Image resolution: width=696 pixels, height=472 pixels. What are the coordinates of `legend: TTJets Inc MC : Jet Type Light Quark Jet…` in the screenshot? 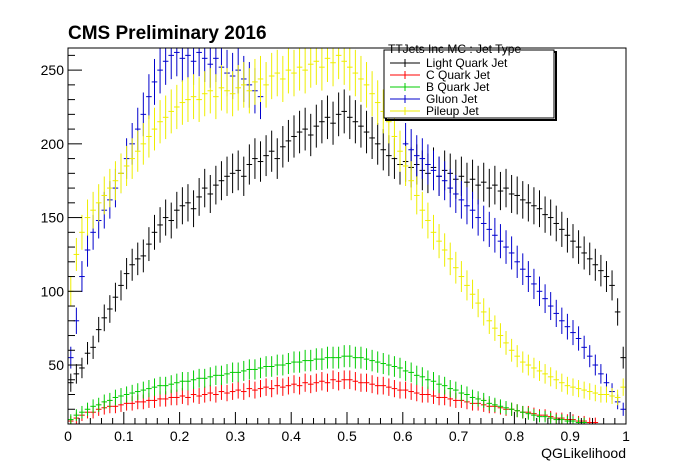 It's located at (470, 81).